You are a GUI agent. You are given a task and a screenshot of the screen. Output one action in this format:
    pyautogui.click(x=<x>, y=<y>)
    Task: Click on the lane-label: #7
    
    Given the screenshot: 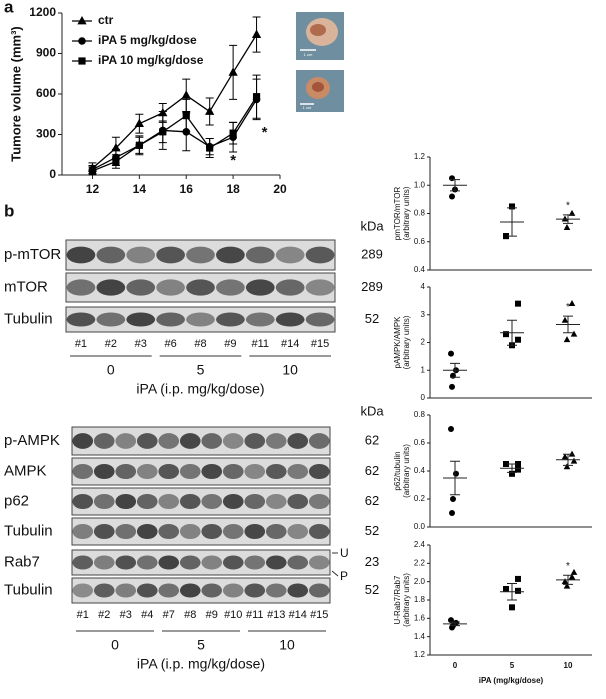 What is the action you would take?
    pyautogui.click(x=169, y=615)
    